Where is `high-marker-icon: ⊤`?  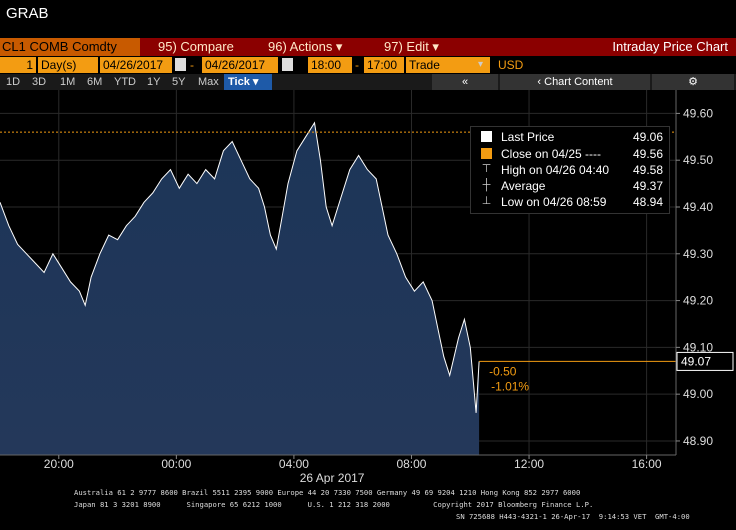
high-marker-icon: ⊤ is located at coordinates (486, 169).